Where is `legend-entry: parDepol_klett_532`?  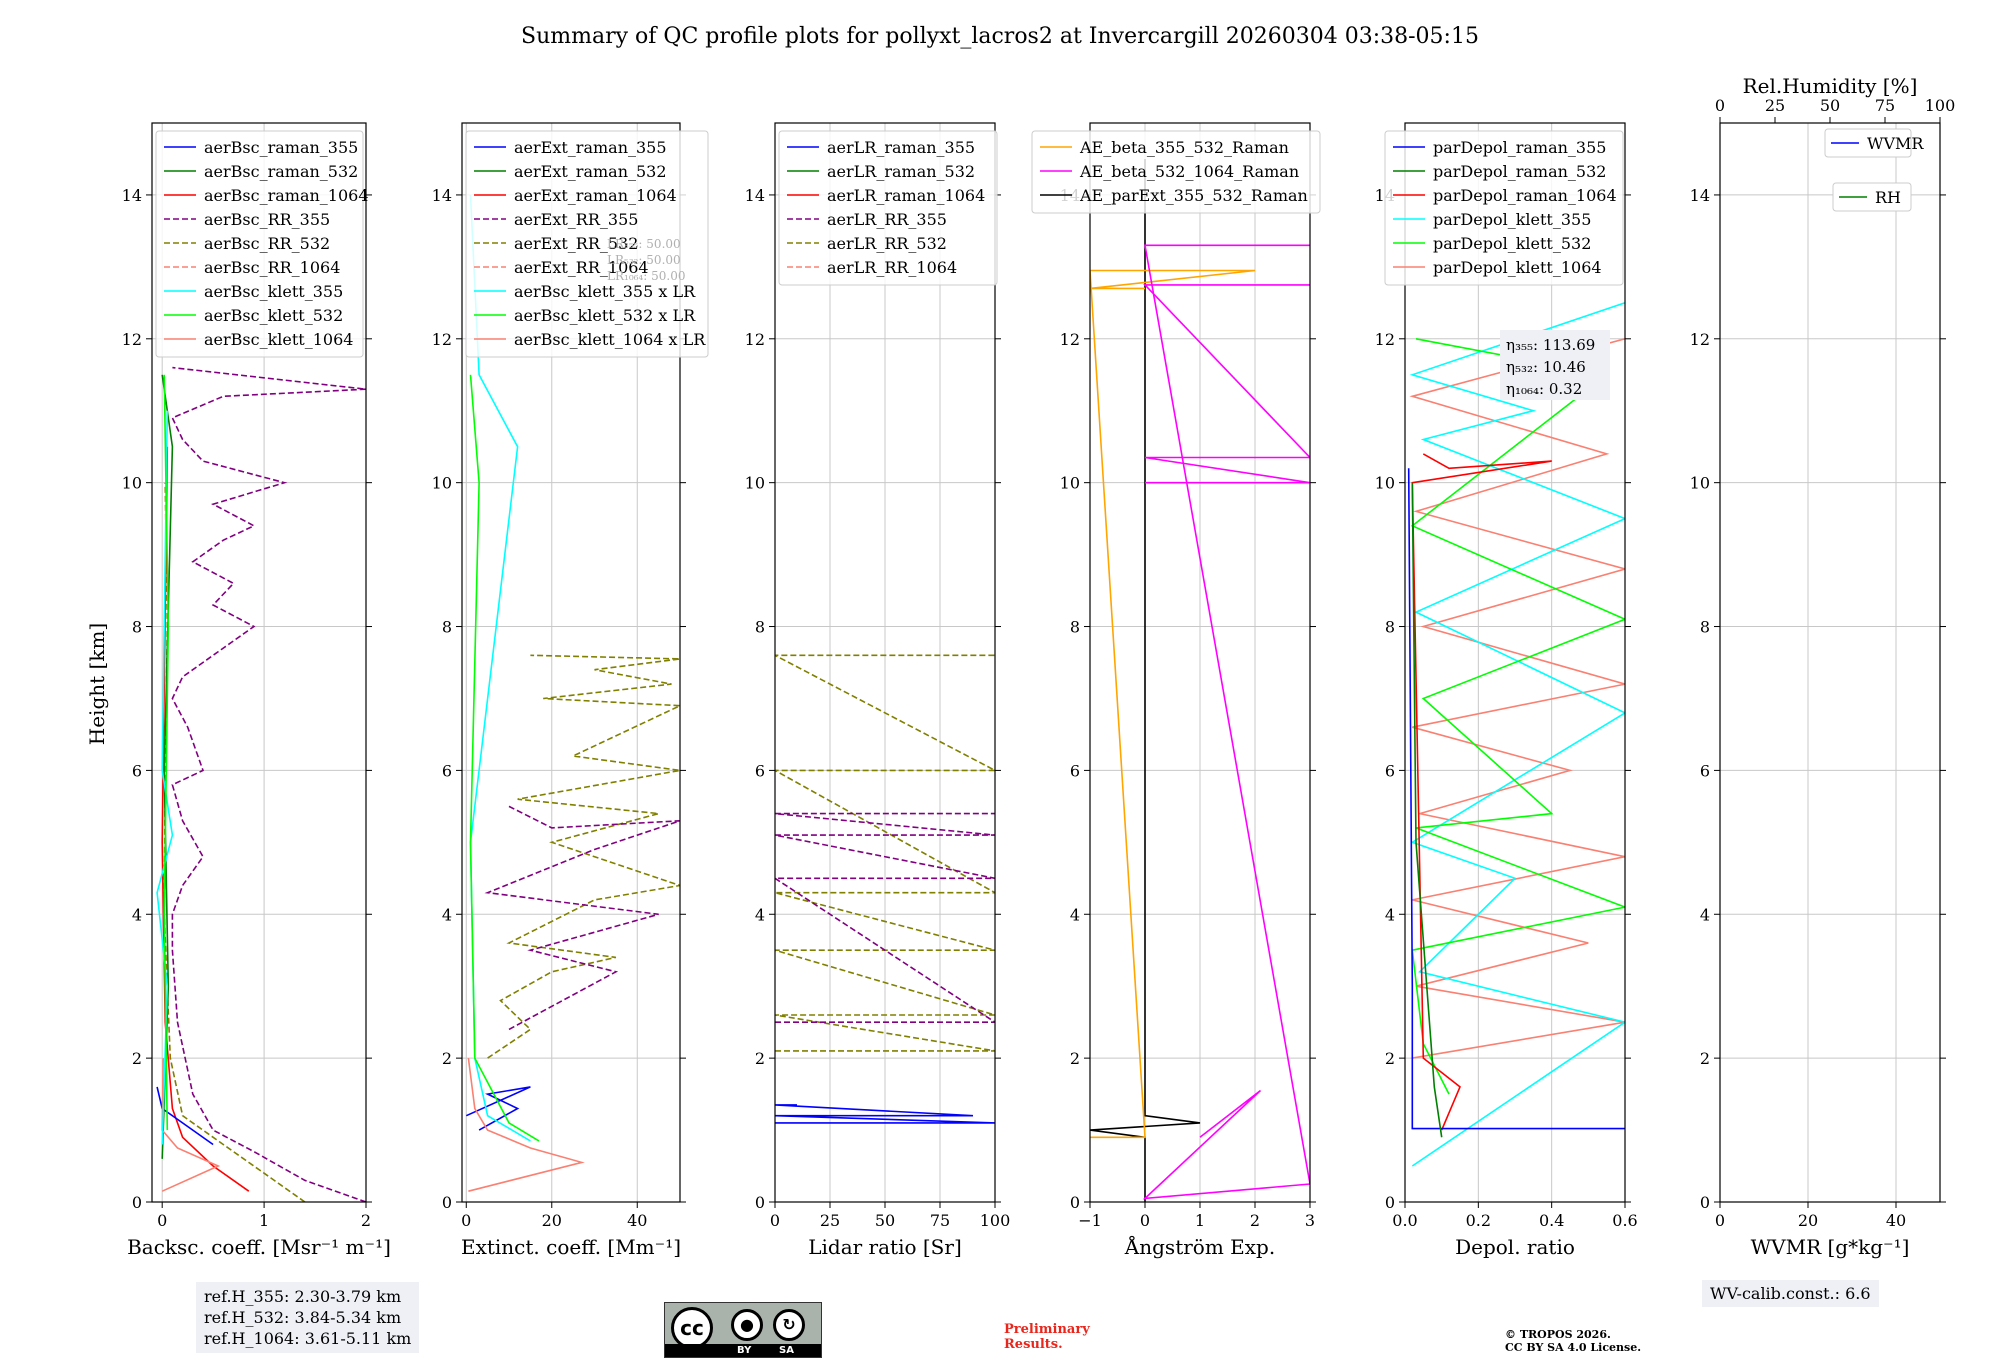
legend-entry: parDepol_klett_532 is located at coordinates (1512, 243).